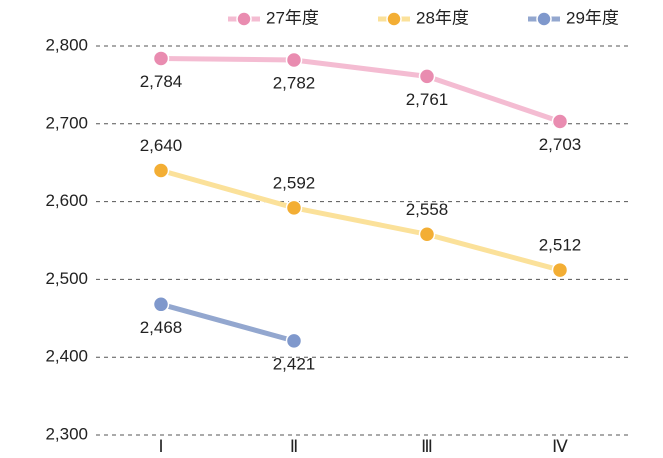 The image size is (663, 458). Describe the element at coordinates (294, 363) in the screenshot. I see `data-label: 2,421` at that location.